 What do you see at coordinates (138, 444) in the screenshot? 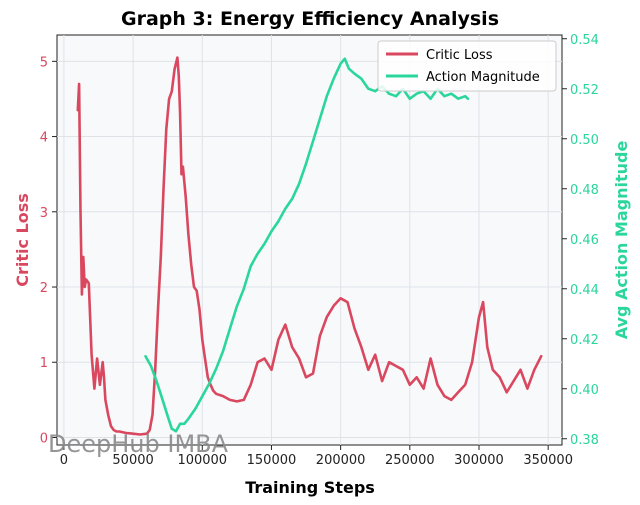
I see `watermark: DeepHub IMBA` at bounding box center [138, 444].